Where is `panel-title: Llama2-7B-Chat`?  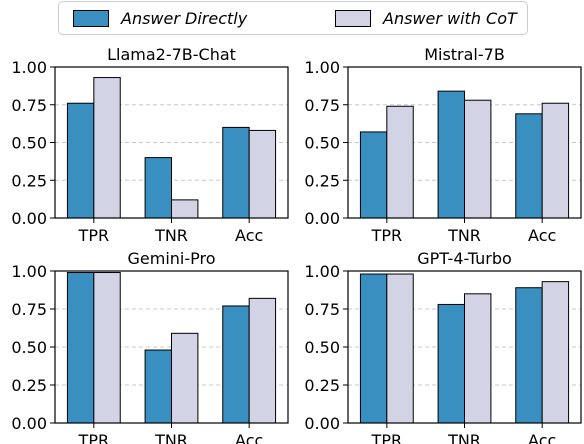
panel-title: Llama2-7B-Chat is located at coordinates (171, 54).